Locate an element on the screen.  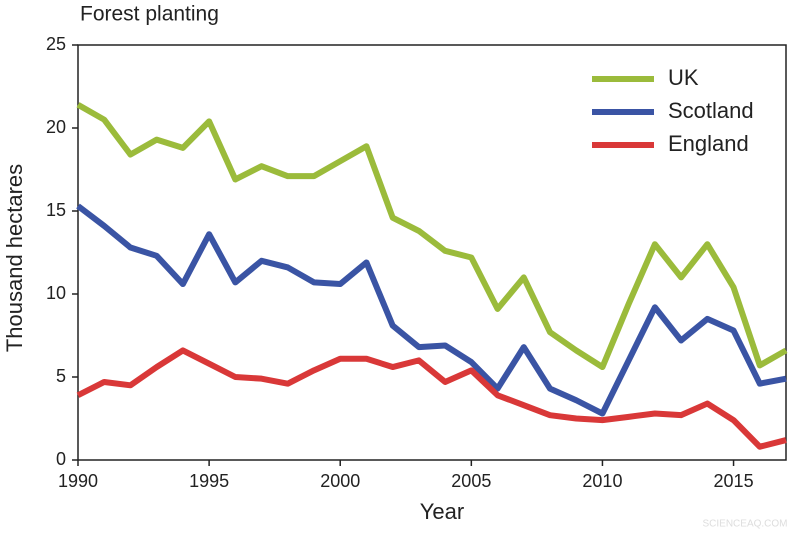
x-tick-label: 1990 is located at coordinates (78, 481).